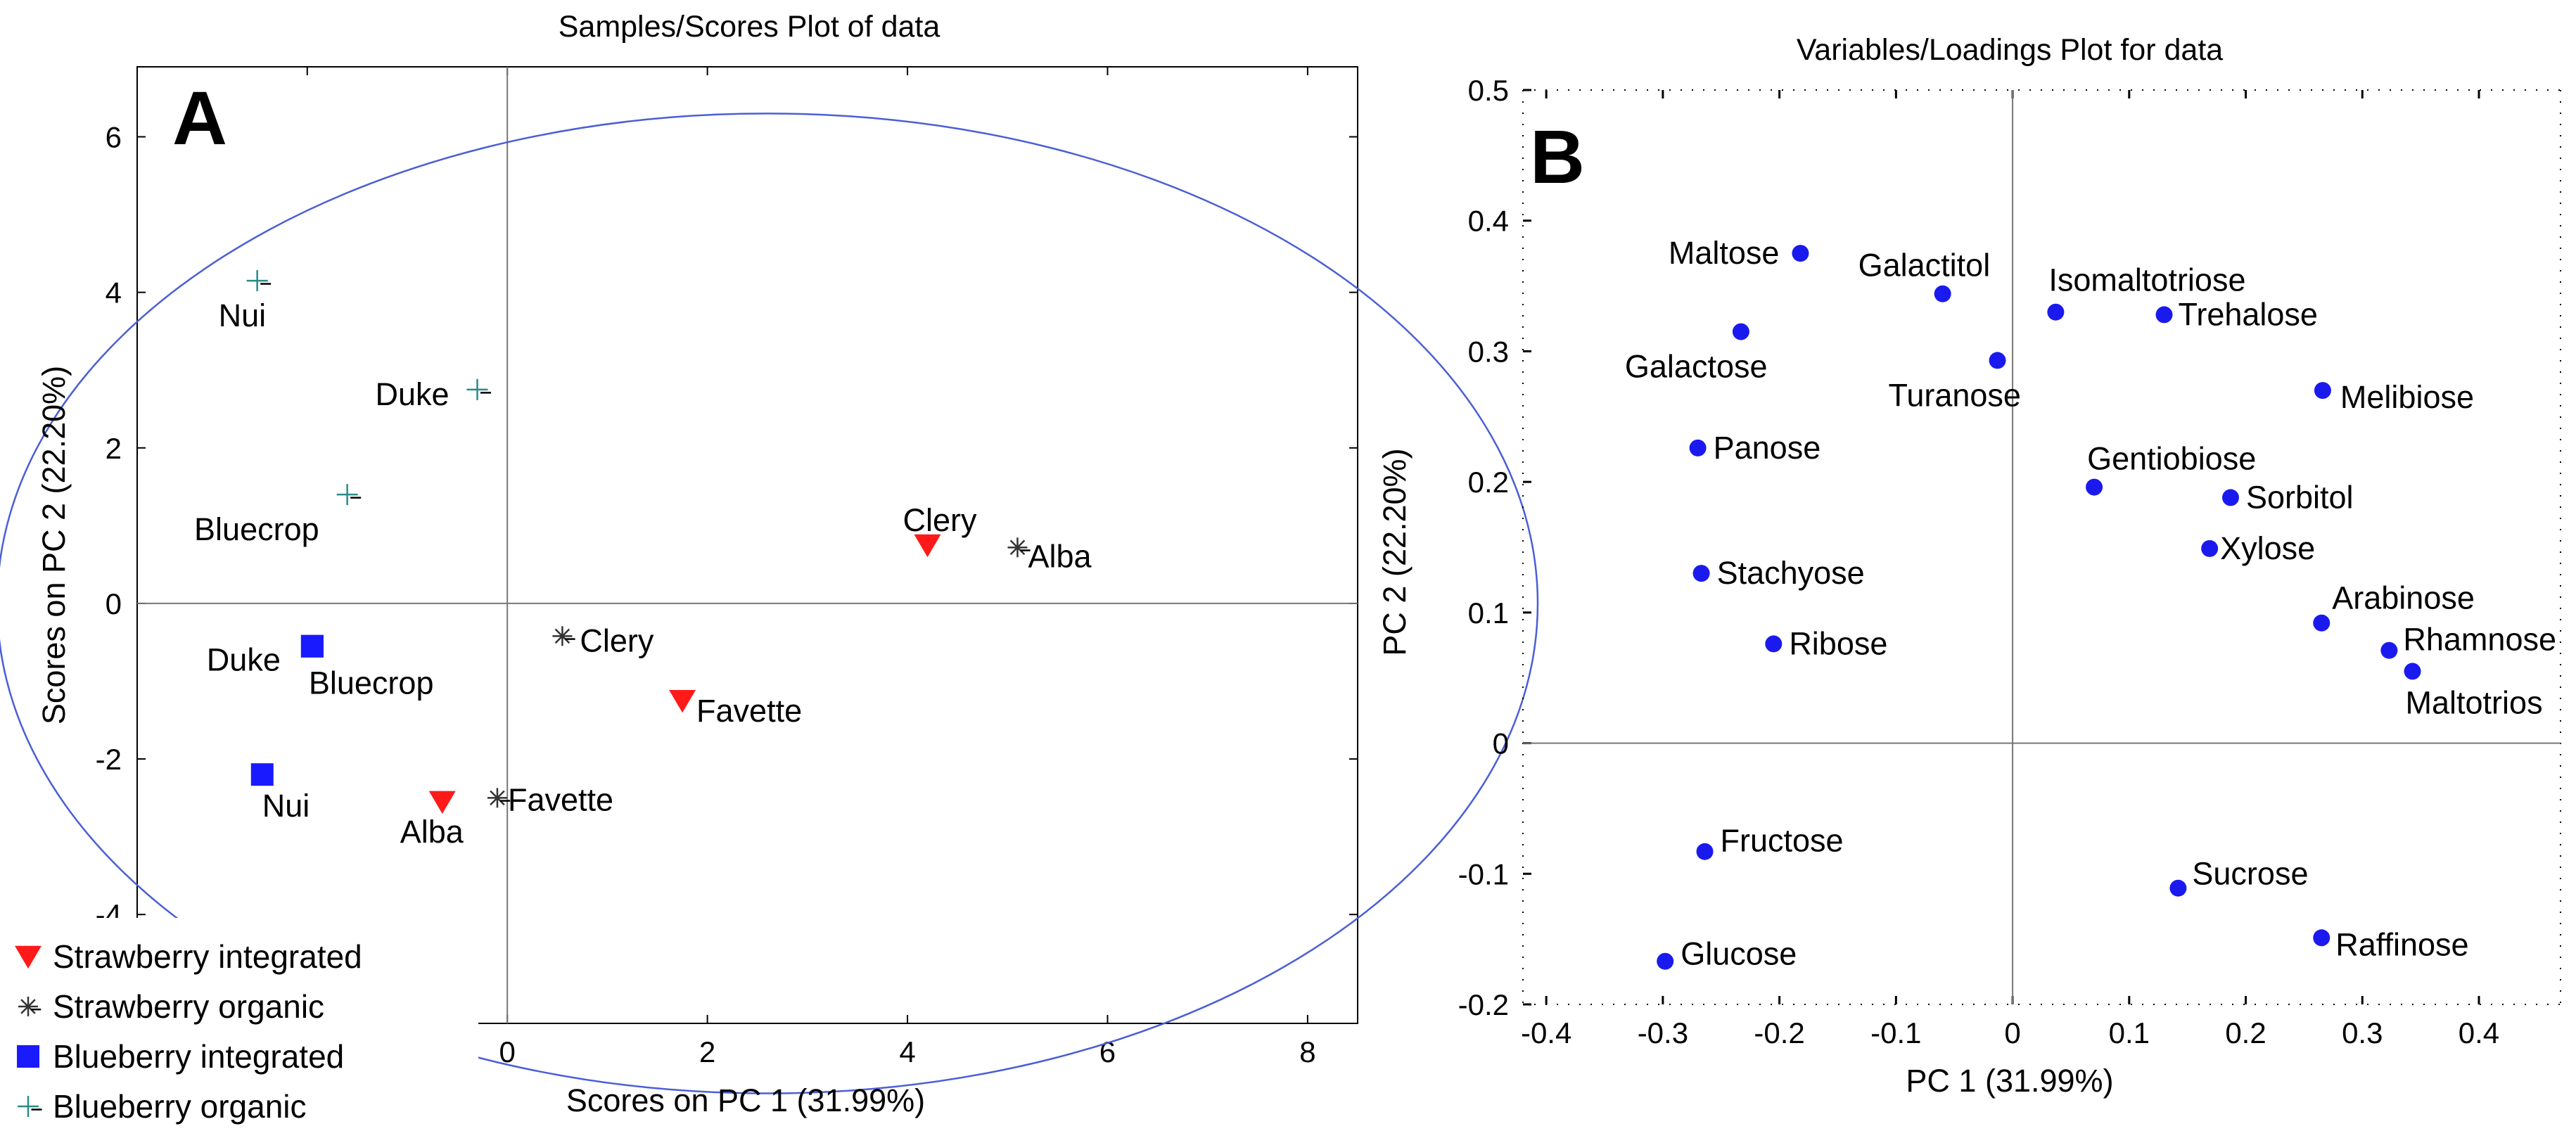  What do you see at coordinates (1767, 448) in the screenshot?
I see `loading-label: Panose` at bounding box center [1767, 448].